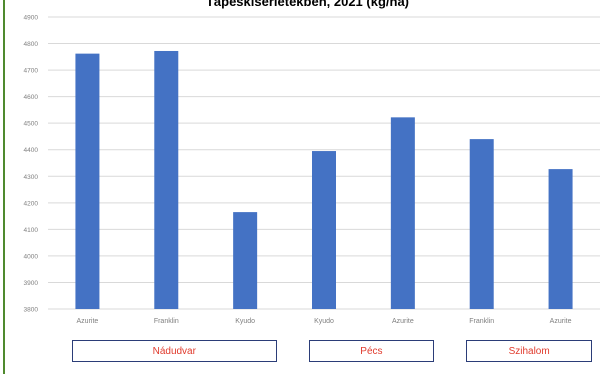 Image resolution: width=615 pixels, height=374 pixels. What do you see at coordinates (31, 44) in the screenshot?
I see `y-tick-label: 4800` at bounding box center [31, 44].